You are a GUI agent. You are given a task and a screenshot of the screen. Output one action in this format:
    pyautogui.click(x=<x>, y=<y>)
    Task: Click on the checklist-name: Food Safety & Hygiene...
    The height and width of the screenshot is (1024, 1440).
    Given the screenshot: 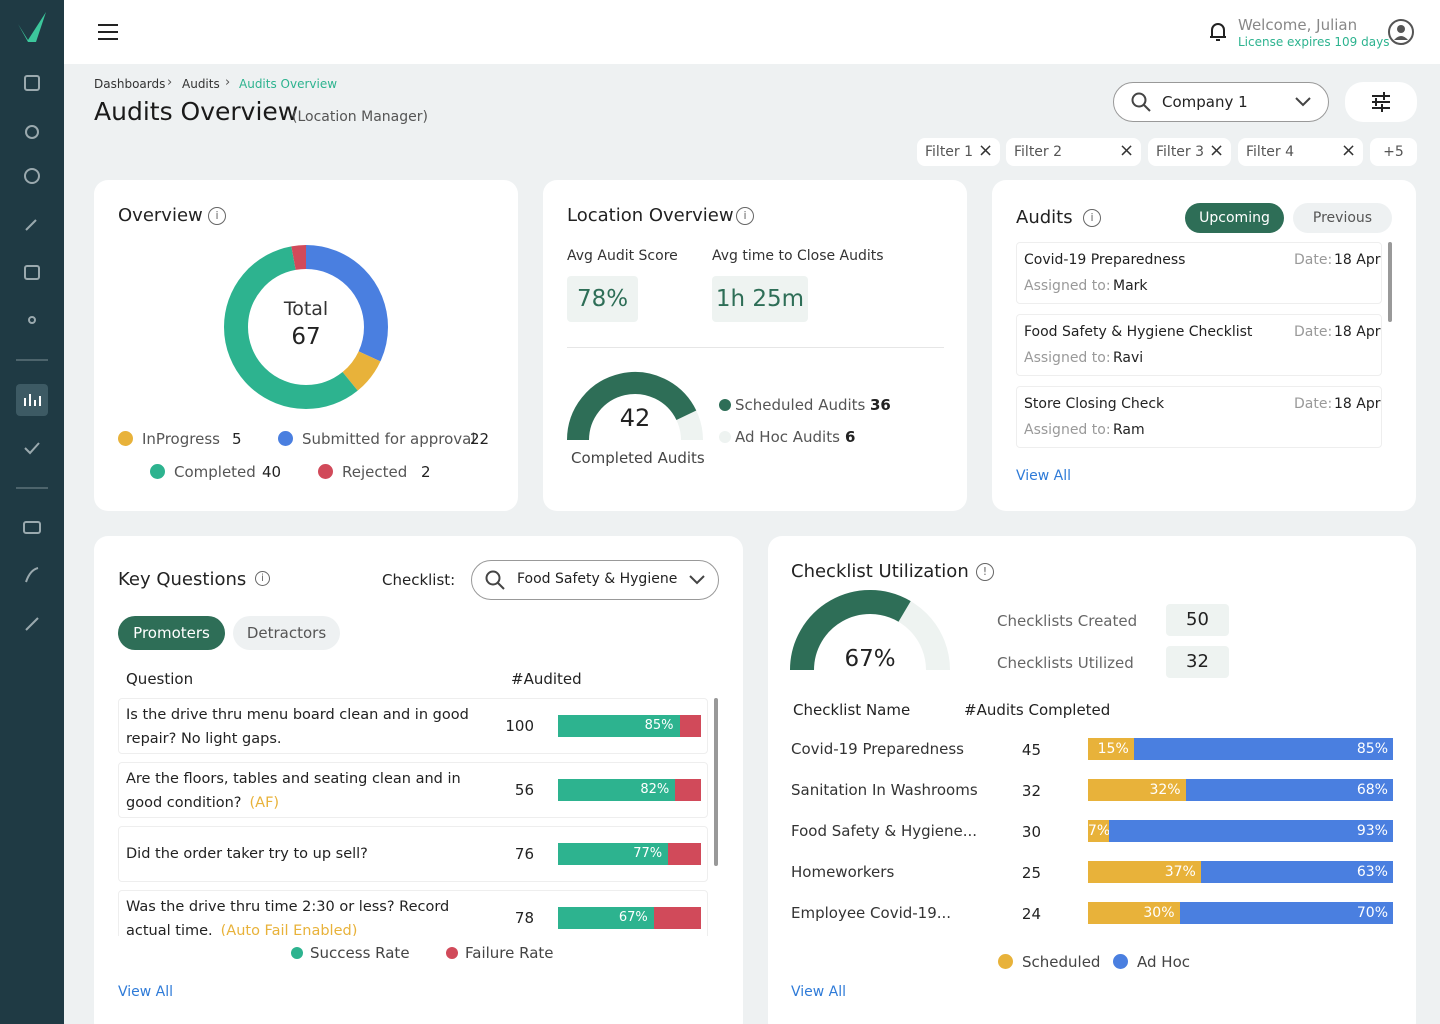 What is the action you would take?
    pyautogui.click(x=884, y=831)
    